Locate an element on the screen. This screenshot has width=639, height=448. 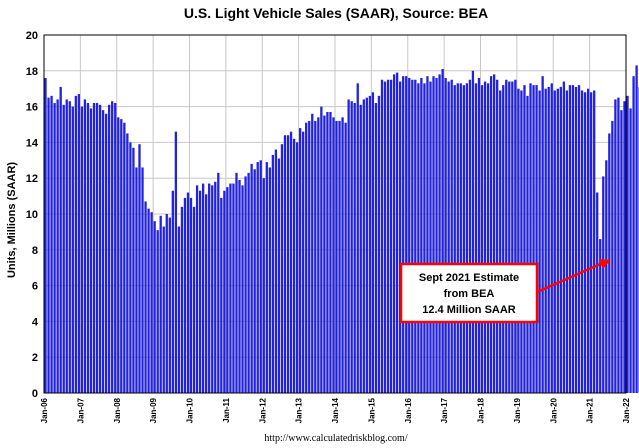
x-tick-label: Jan-21 is located at coordinates (590, 410).